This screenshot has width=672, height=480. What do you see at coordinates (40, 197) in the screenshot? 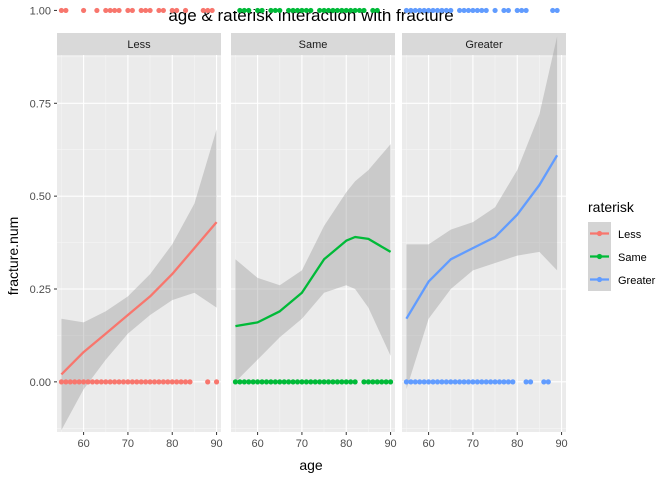
I see `y-tick-label: 0.50` at bounding box center [40, 197].